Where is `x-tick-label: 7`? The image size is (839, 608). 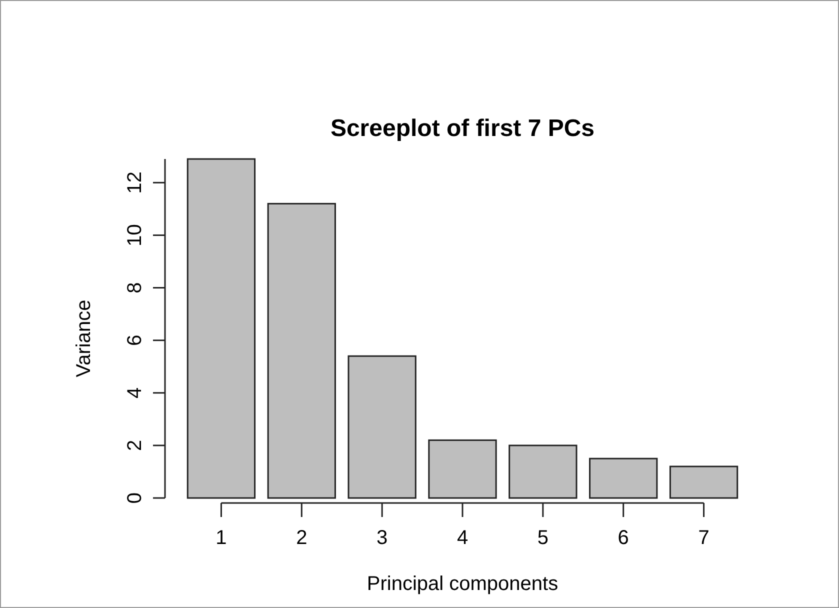 x-tick-label: 7 is located at coordinates (704, 538).